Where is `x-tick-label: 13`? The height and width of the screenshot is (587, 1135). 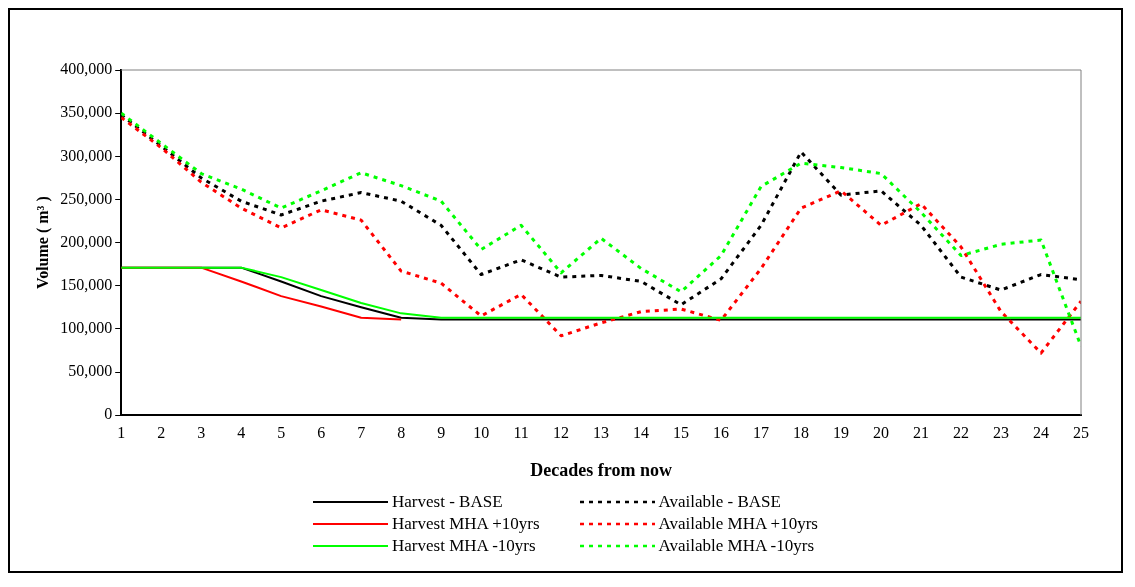
x-tick-label: 13 is located at coordinates (601, 432).